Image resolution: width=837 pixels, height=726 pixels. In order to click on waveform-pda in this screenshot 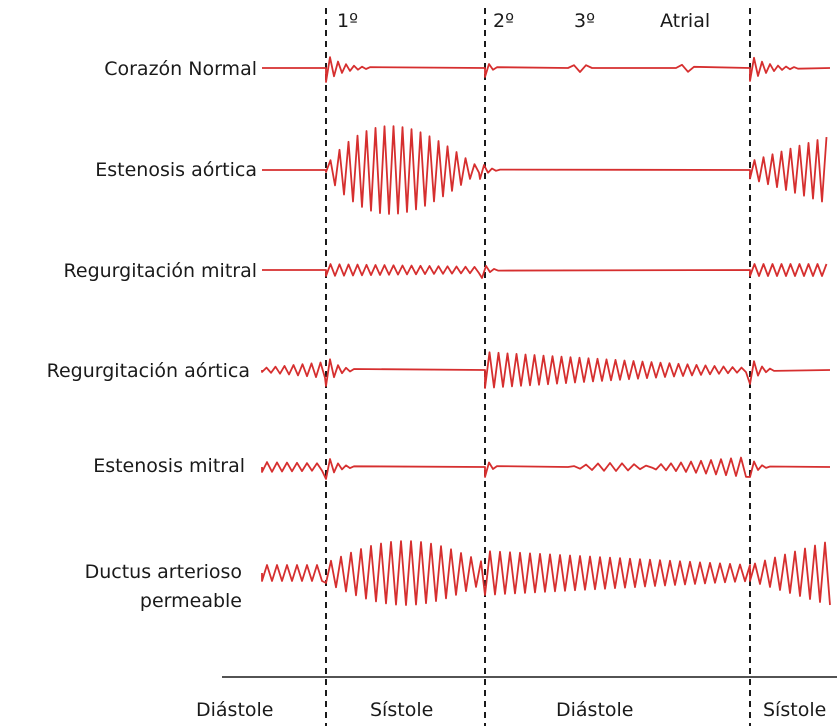, I will do `click(546, 573)`.